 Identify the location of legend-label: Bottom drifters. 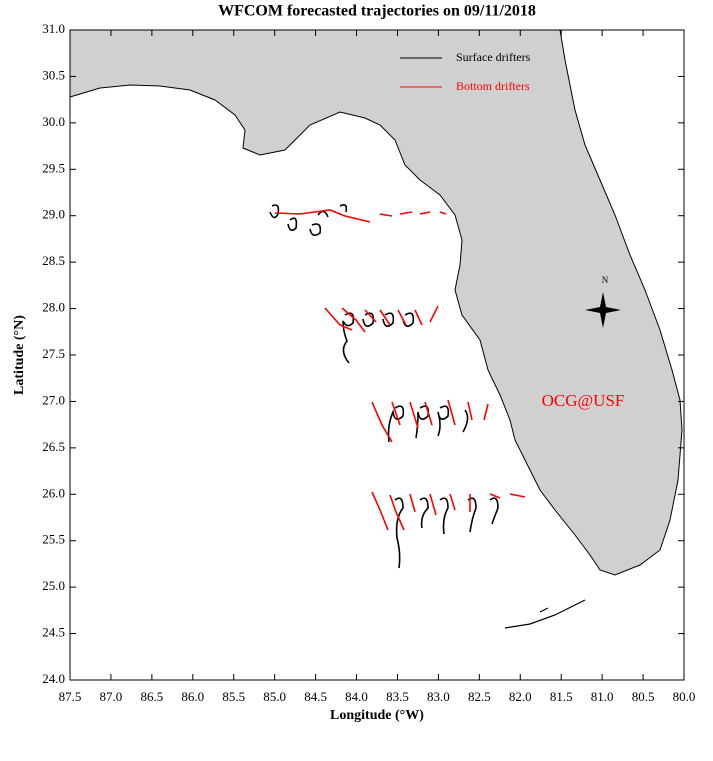
(493, 86).